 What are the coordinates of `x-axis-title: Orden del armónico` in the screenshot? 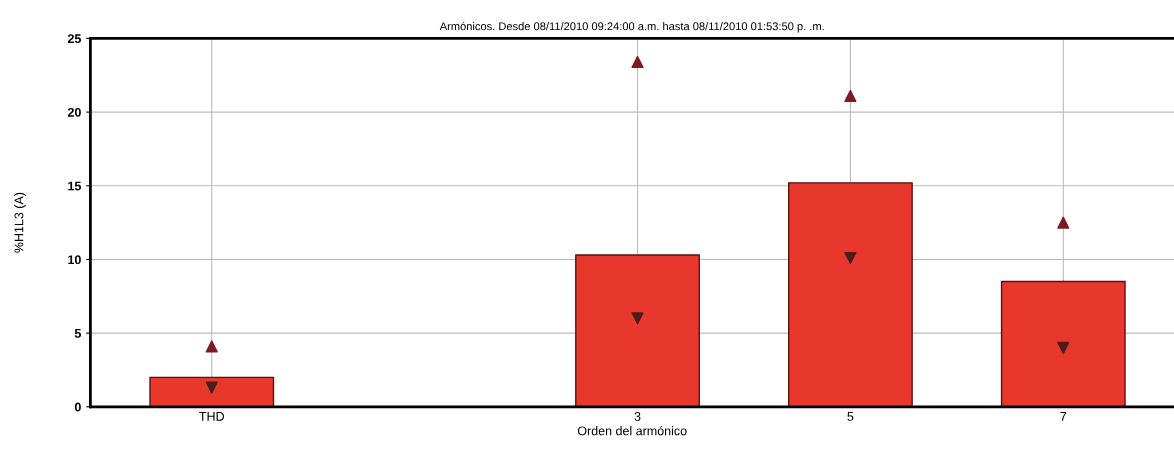 It's located at (632, 430).